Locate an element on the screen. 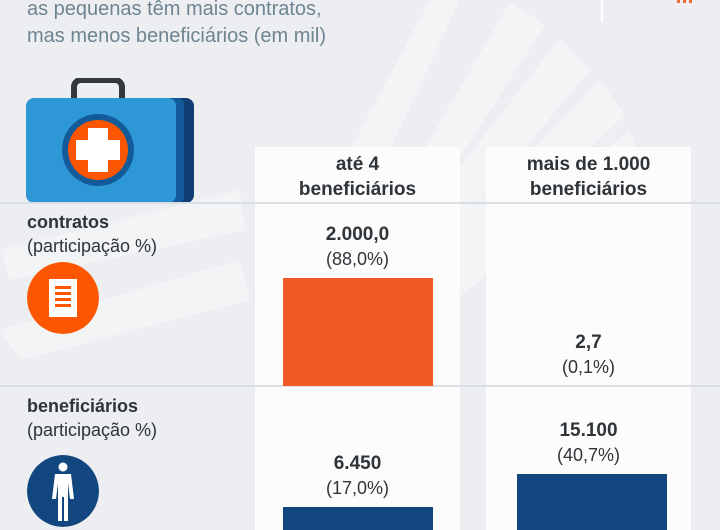 The image size is (720, 530). value-label: 6.450 is located at coordinates (357, 463).